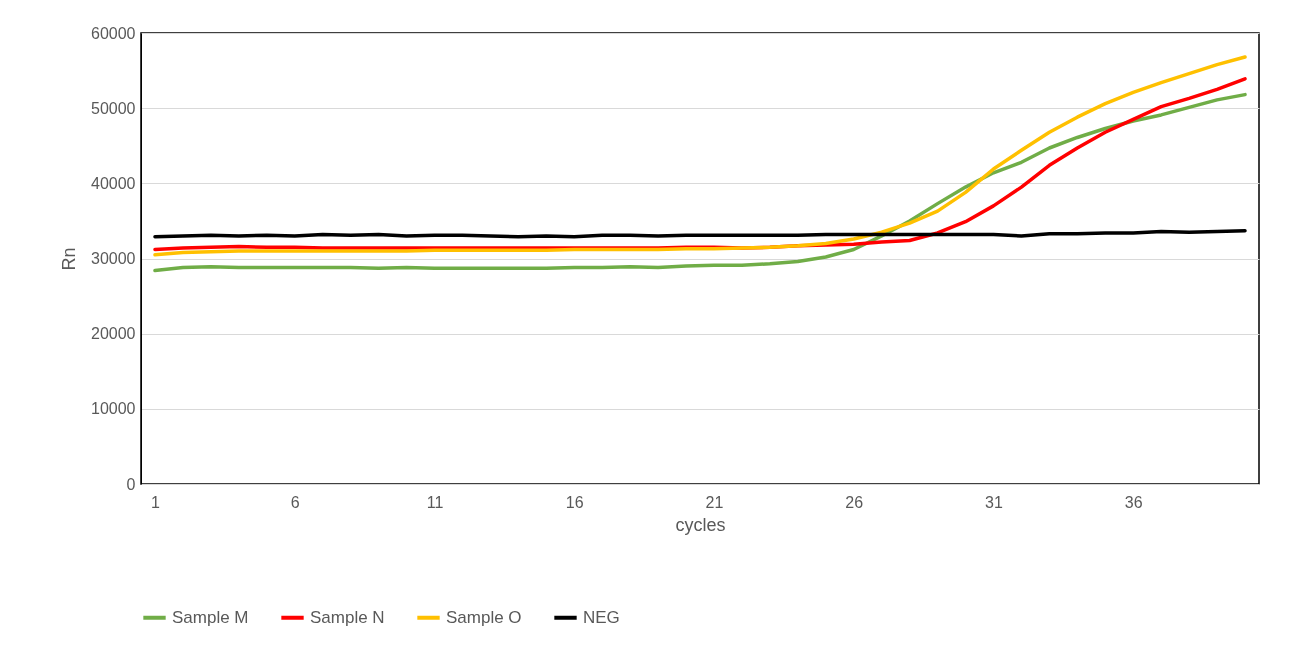  What do you see at coordinates (113, 258) in the screenshot?
I see `y-tick-label: 30000` at bounding box center [113, 258].